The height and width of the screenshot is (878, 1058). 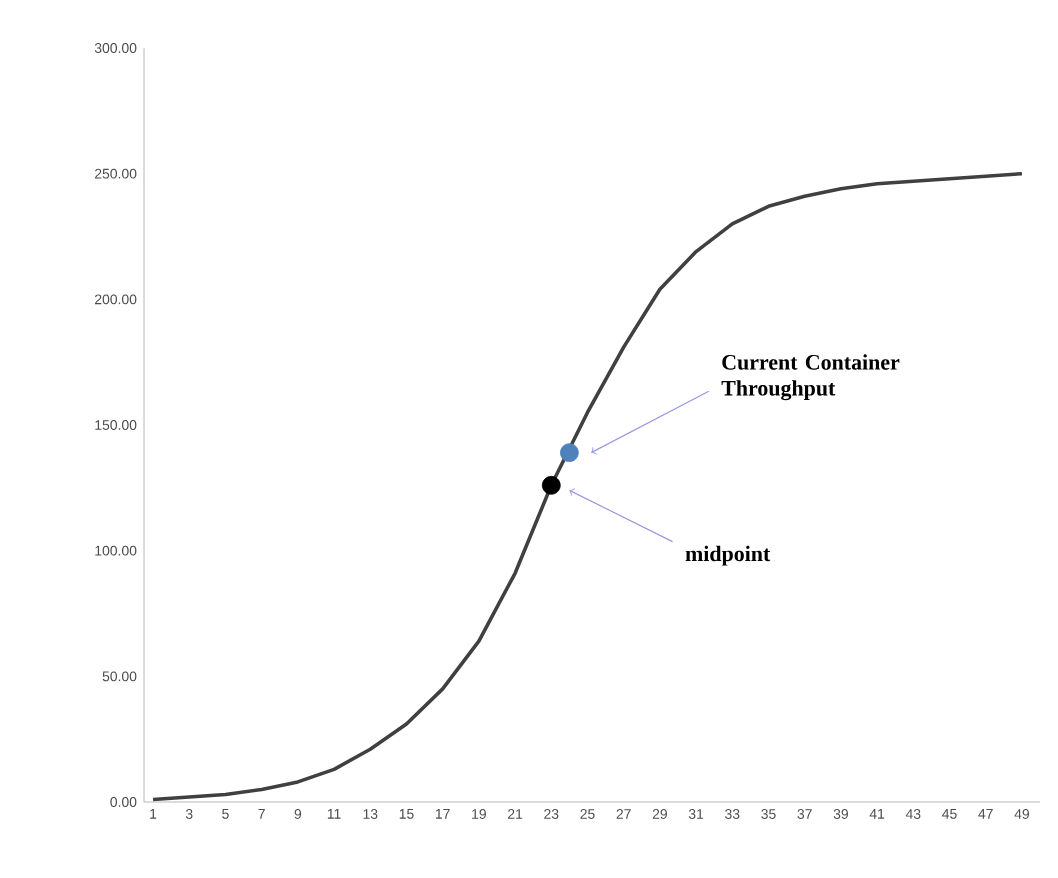 What do you see at coordinates (728, 555) in the screenshot?
I see `annotation: midpoint` at bounding box center [728, 555].